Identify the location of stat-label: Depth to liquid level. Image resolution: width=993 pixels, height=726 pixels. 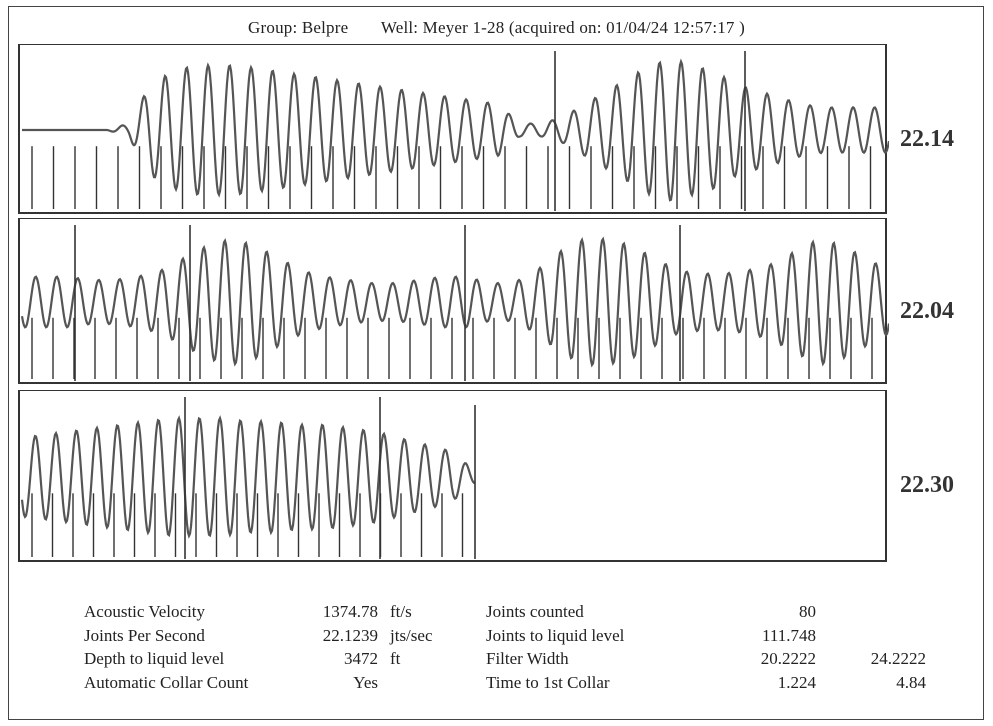
(154, 658).